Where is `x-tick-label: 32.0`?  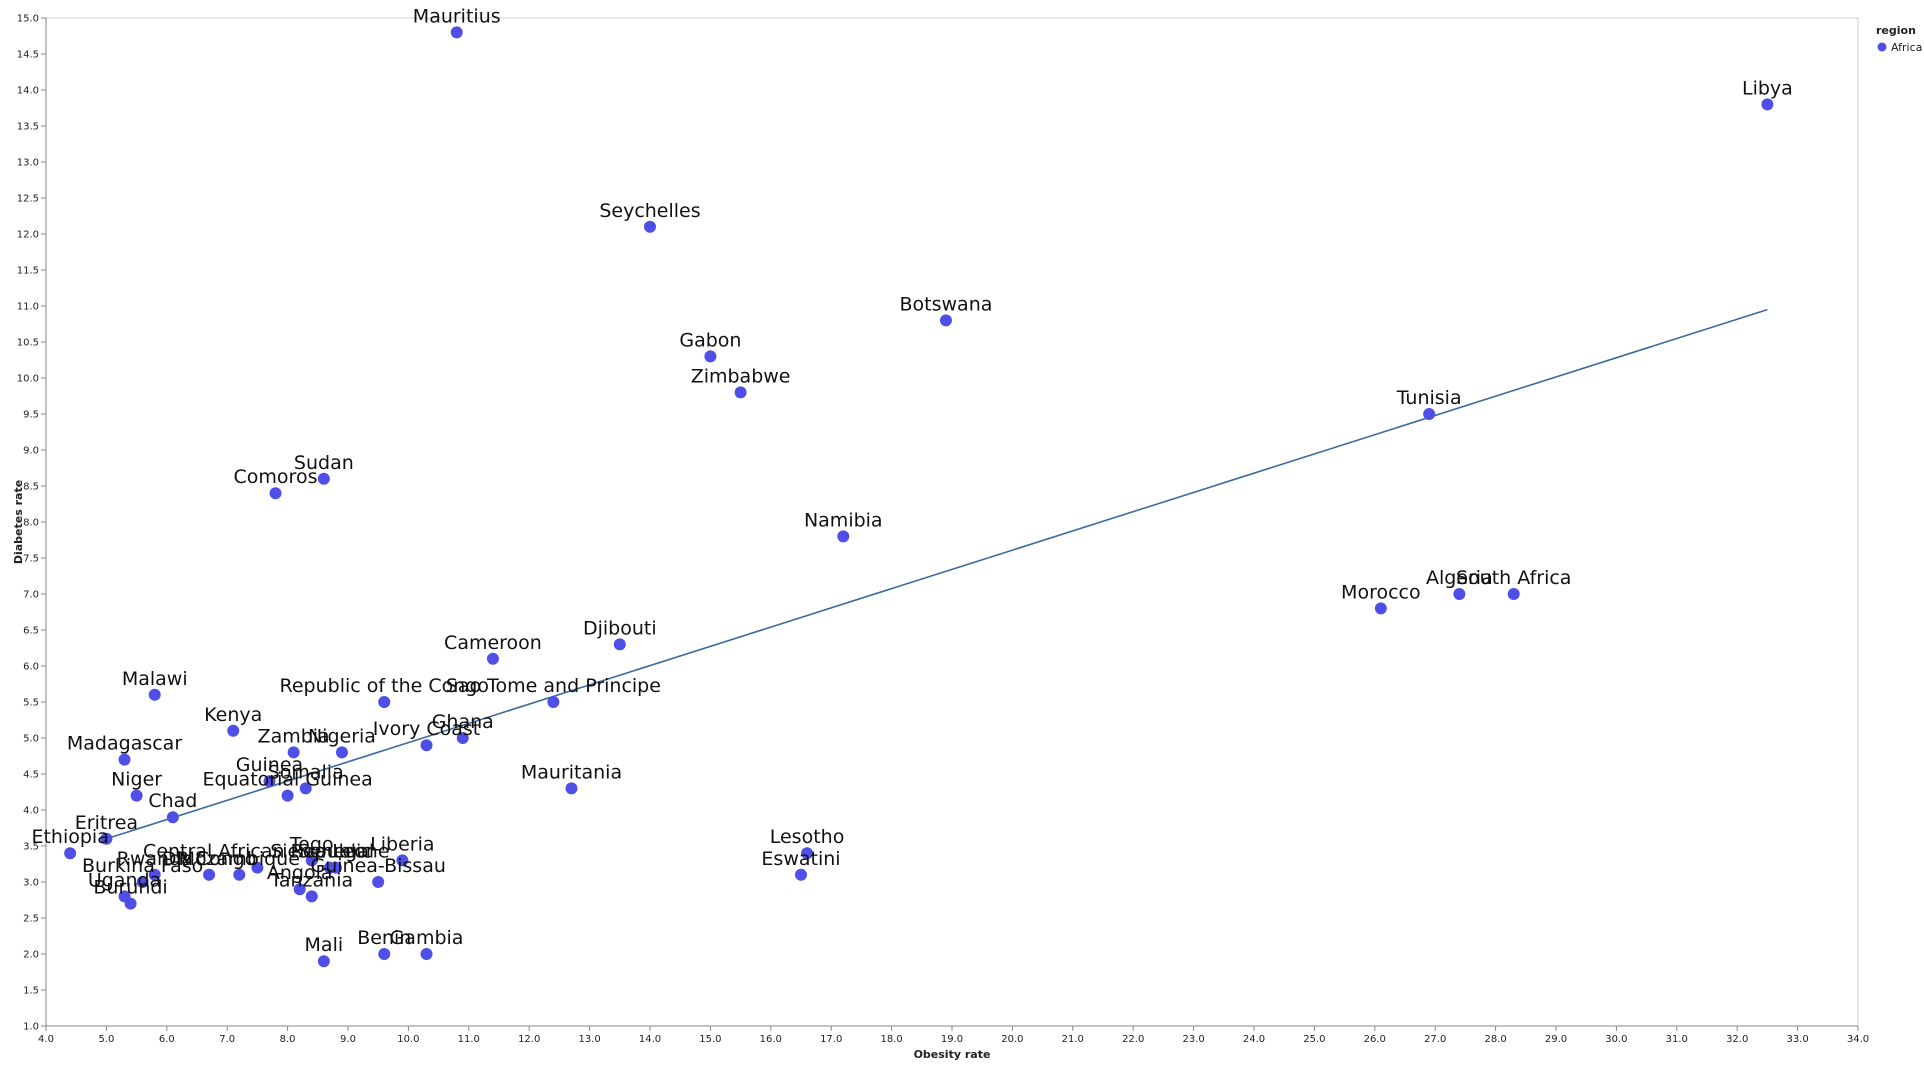 x-tick-label: 32.0 is located at coordinates (1737, 1039).